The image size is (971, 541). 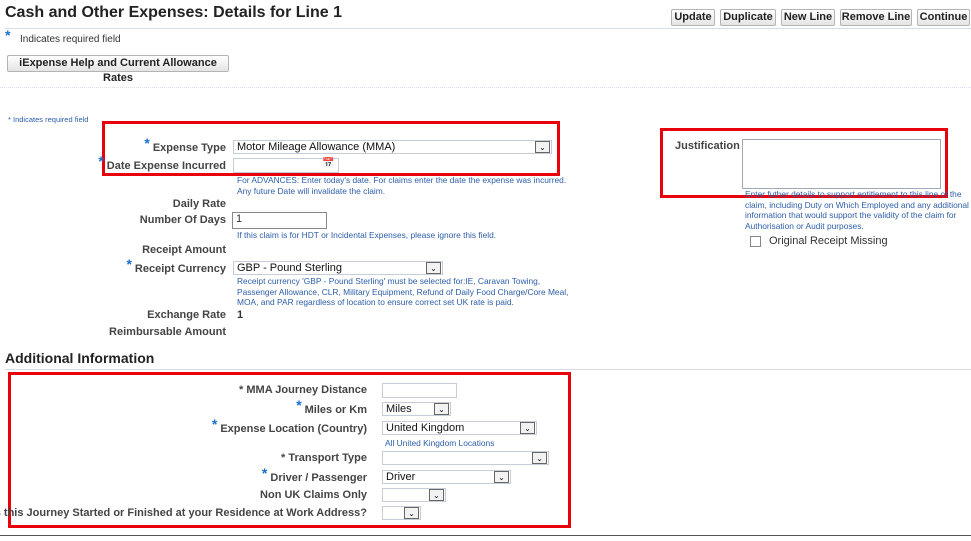 I want to click on journey-distance-label: * MMA Journey Distance, so click(x=303, y=390).